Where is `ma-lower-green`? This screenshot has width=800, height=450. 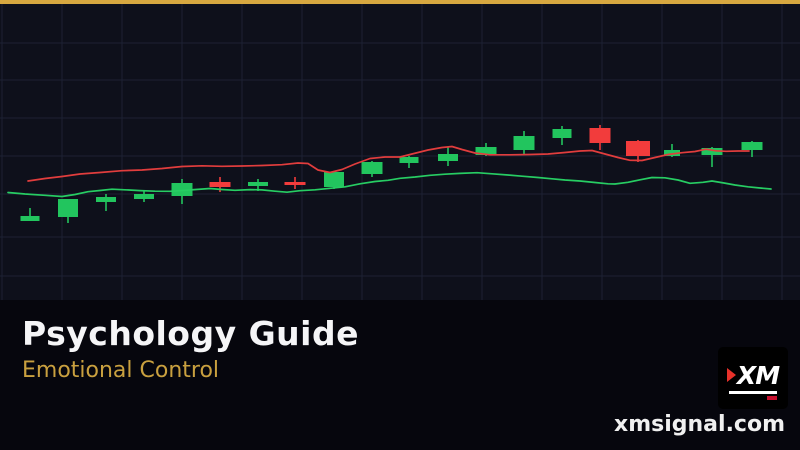 ma-lower-green is located at coordinates (389, 184).